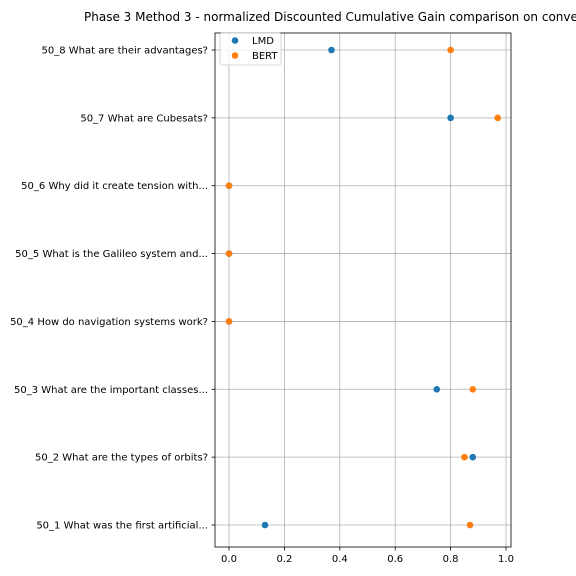 This screenshot has width=576, height=576. Describe the element at coordinates (451, 559) in the screenshot. I see `x-tick-label: 0.8` at that location.